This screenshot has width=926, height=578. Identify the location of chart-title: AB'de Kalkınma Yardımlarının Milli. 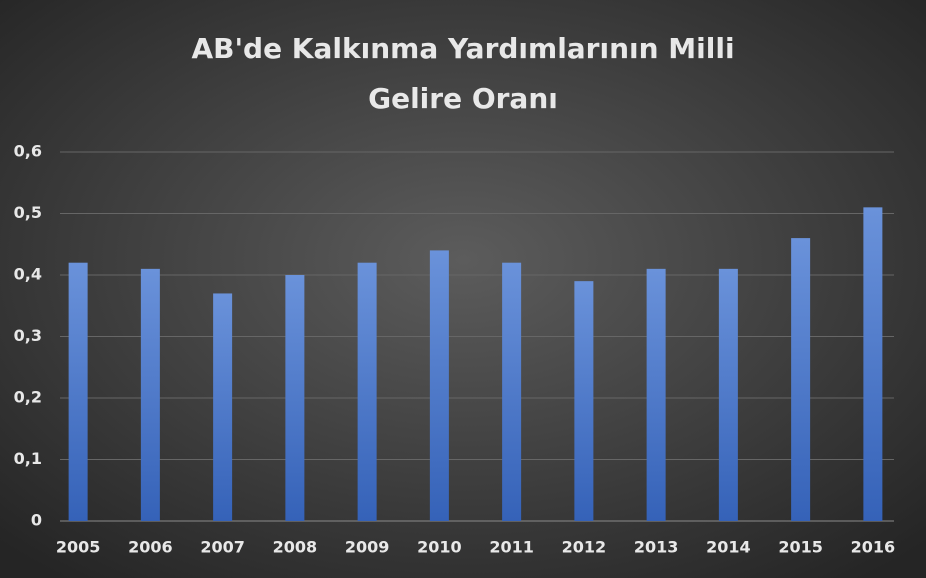
(462, 48).